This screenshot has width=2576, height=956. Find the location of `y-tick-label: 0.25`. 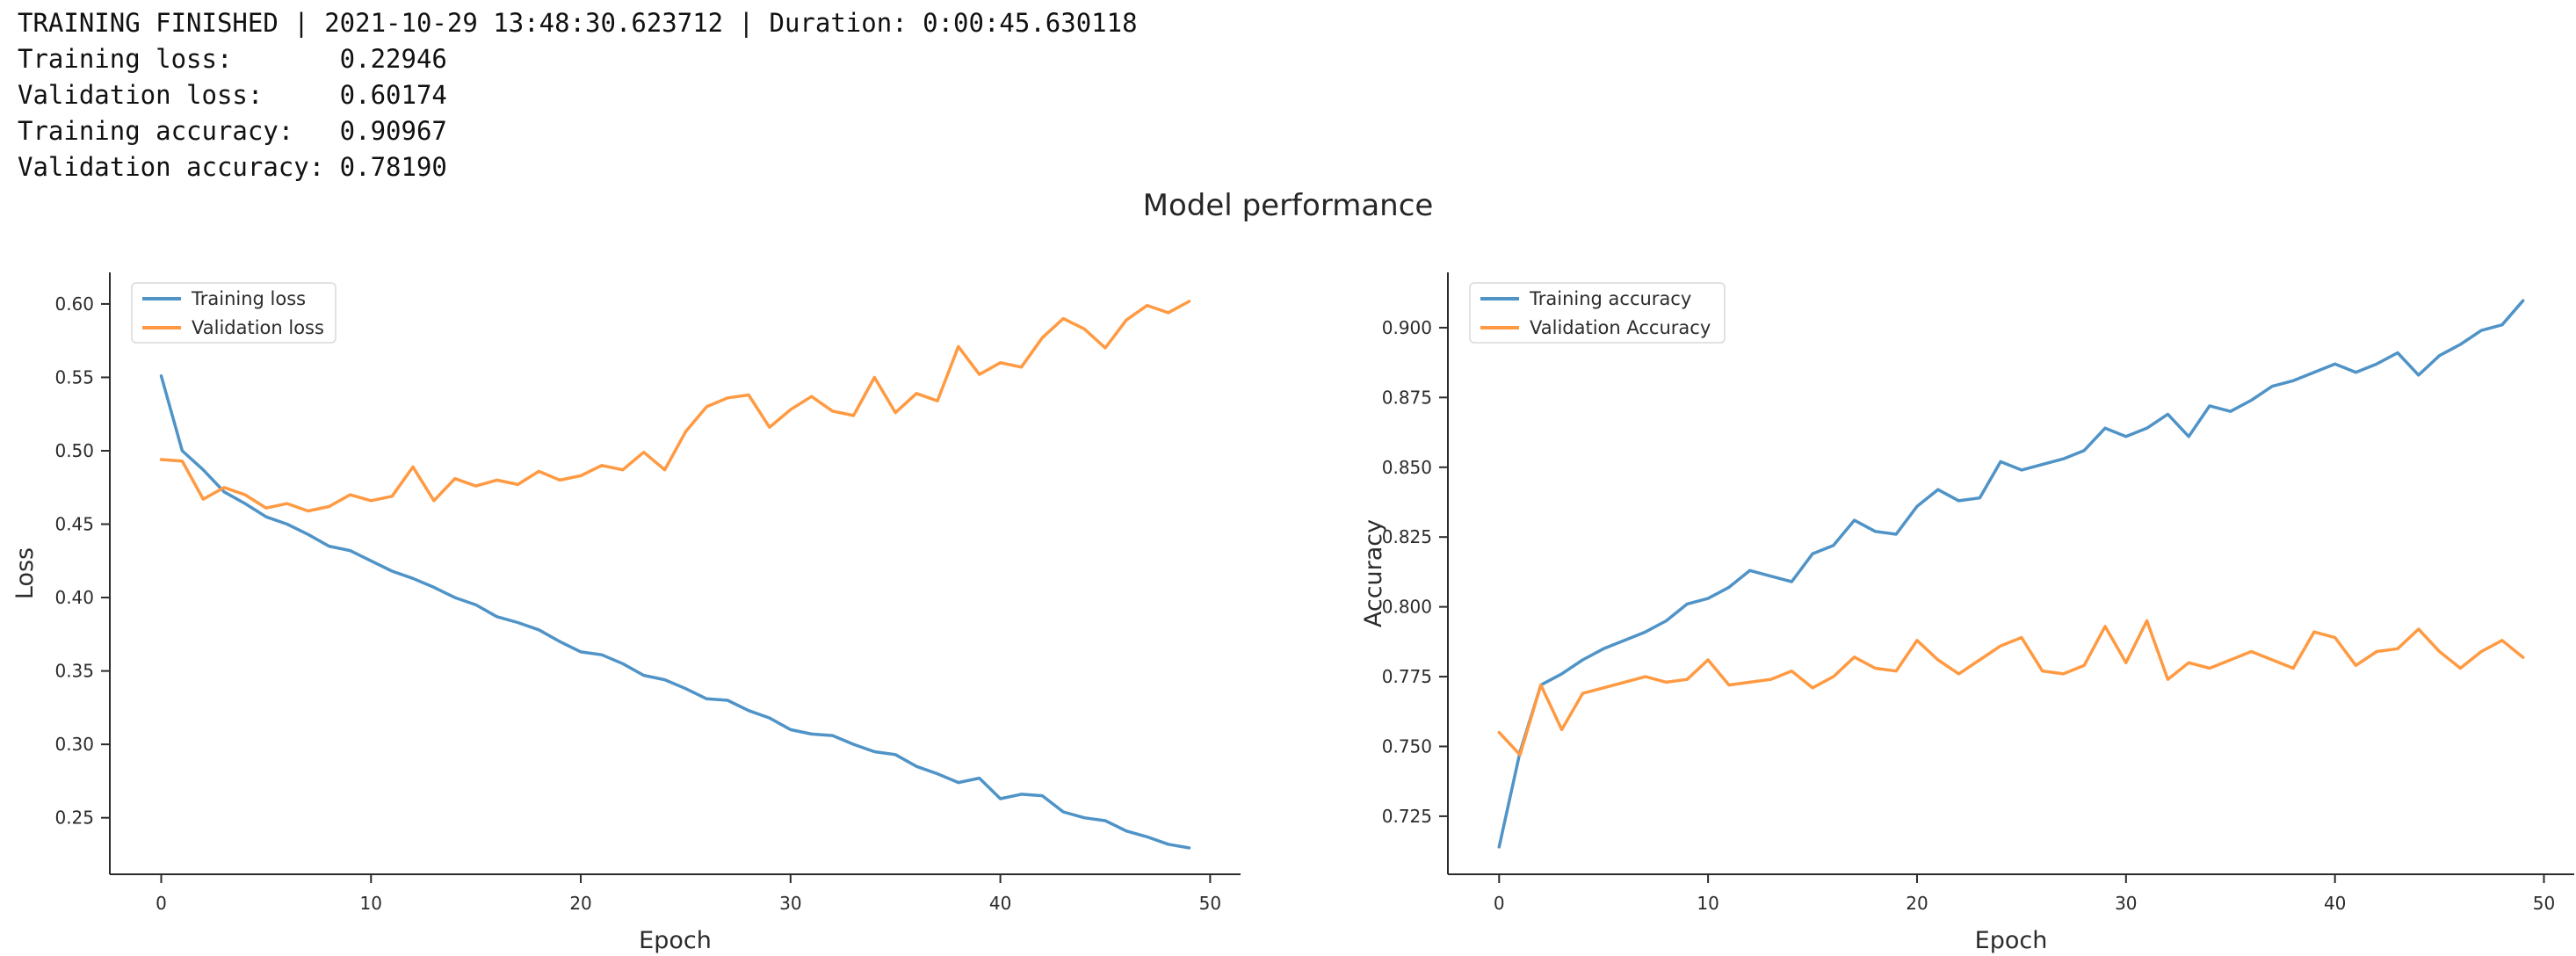

y-tick-label: 0.25 is located at coordinates (74, 819).